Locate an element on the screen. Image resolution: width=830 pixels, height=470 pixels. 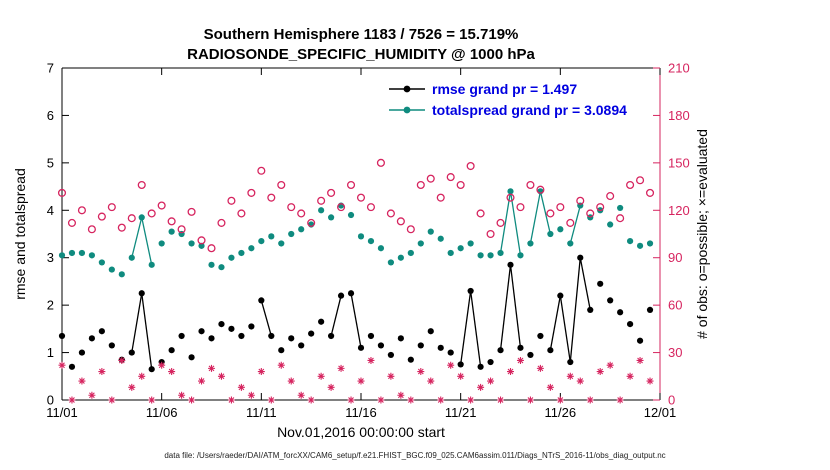
y-tick-label-right: 120 is located at coordinates (679, 210).